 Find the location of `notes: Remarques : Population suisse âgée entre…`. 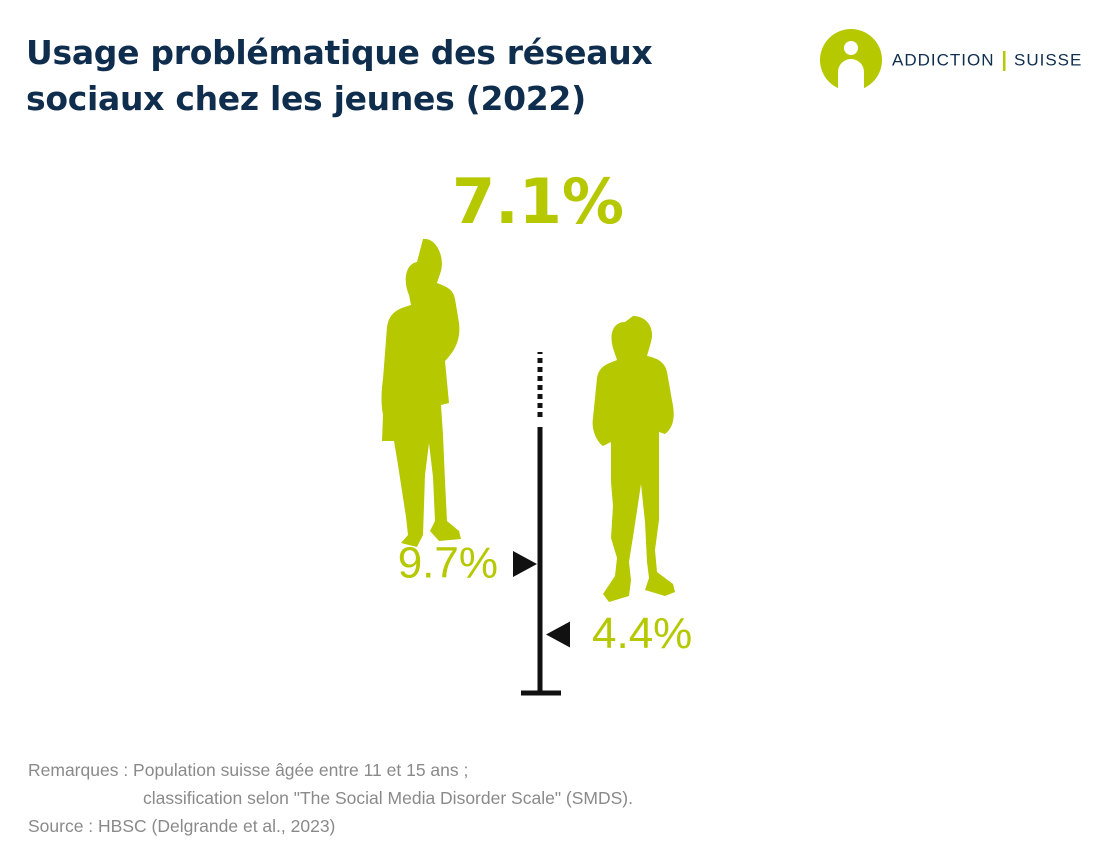

notes: Remarques : Population suisse âgée entre… is located at coordinates (330, 798).